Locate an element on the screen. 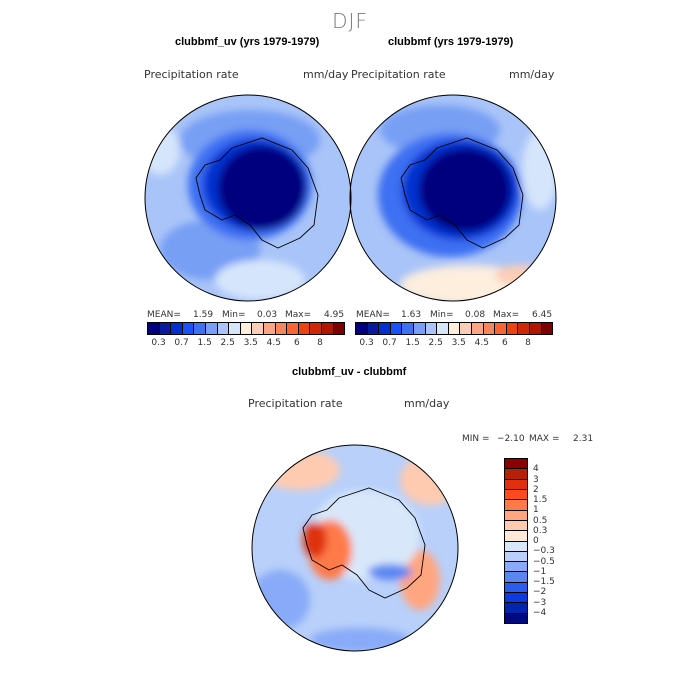  colorbar-diff-tick-label: −2 is located at coordinates (540, 592).